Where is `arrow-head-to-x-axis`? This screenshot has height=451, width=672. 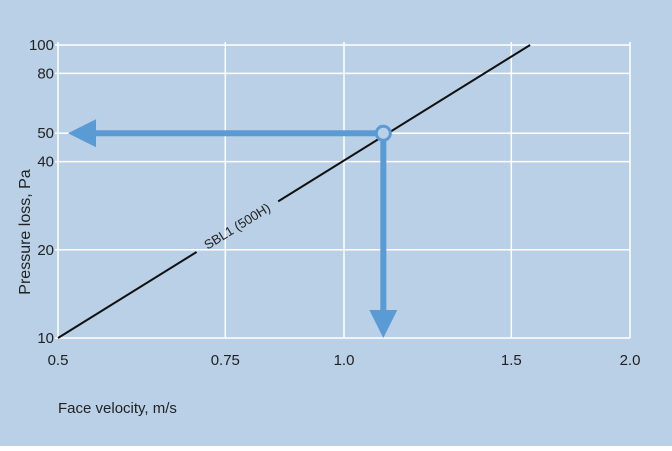
arrow-head-to-x-axis is located at coordinates (383, 324).